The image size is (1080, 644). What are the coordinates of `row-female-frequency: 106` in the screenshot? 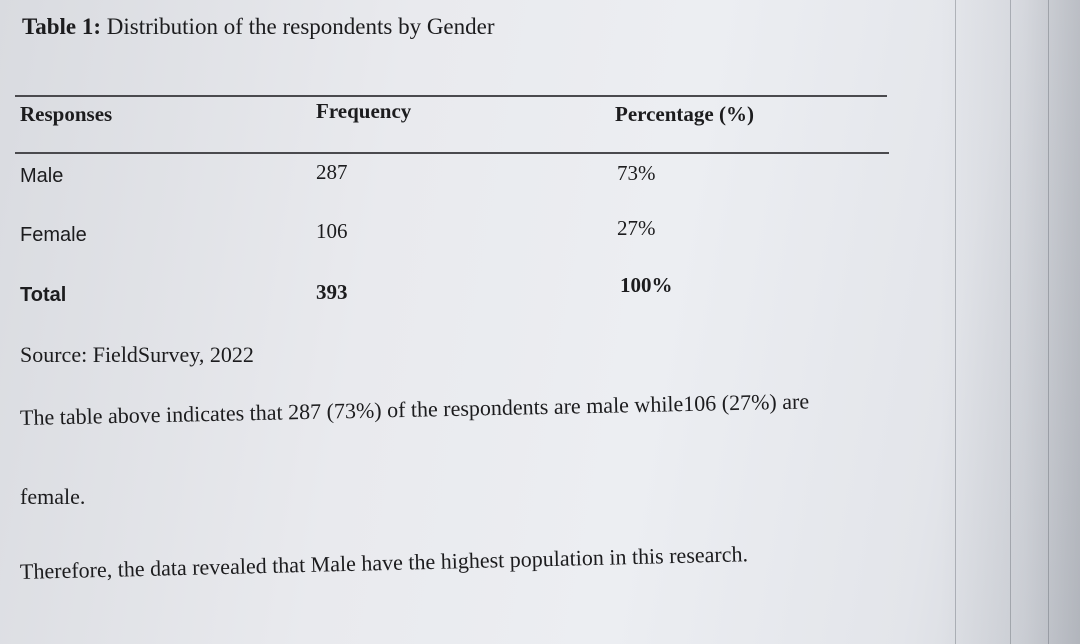 It's located at (332, 231).